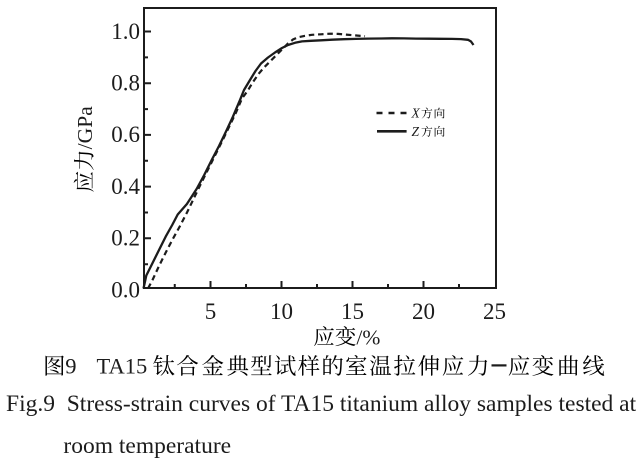 This screenshot has height=464, width=641. I want to click on svg-text: TA15, so click(122, 365).